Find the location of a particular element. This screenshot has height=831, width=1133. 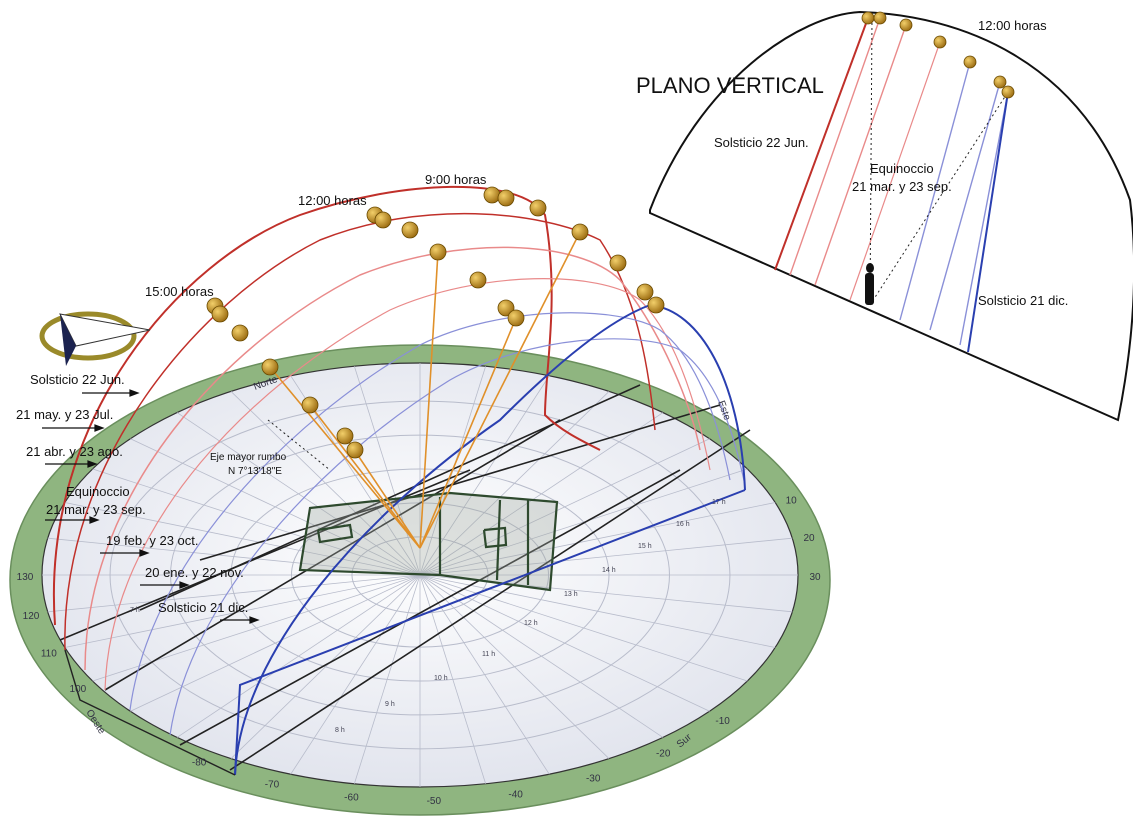

inset-mar-sep: 21 mar. y 23 sep. is located at coordinates (902, 186).